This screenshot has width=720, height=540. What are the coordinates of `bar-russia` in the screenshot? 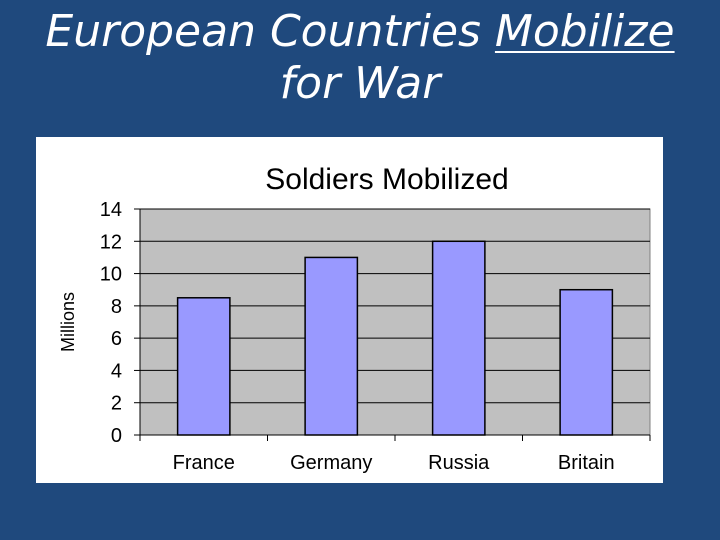 It's located at (458, 338).